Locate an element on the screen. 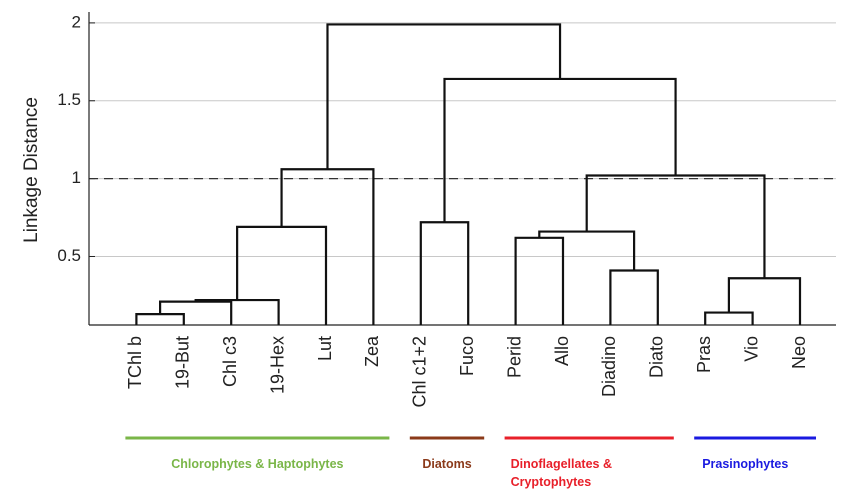 This screenshot has height=495, width=843. leaf-label: Diato is located at coordinates (657, 357).